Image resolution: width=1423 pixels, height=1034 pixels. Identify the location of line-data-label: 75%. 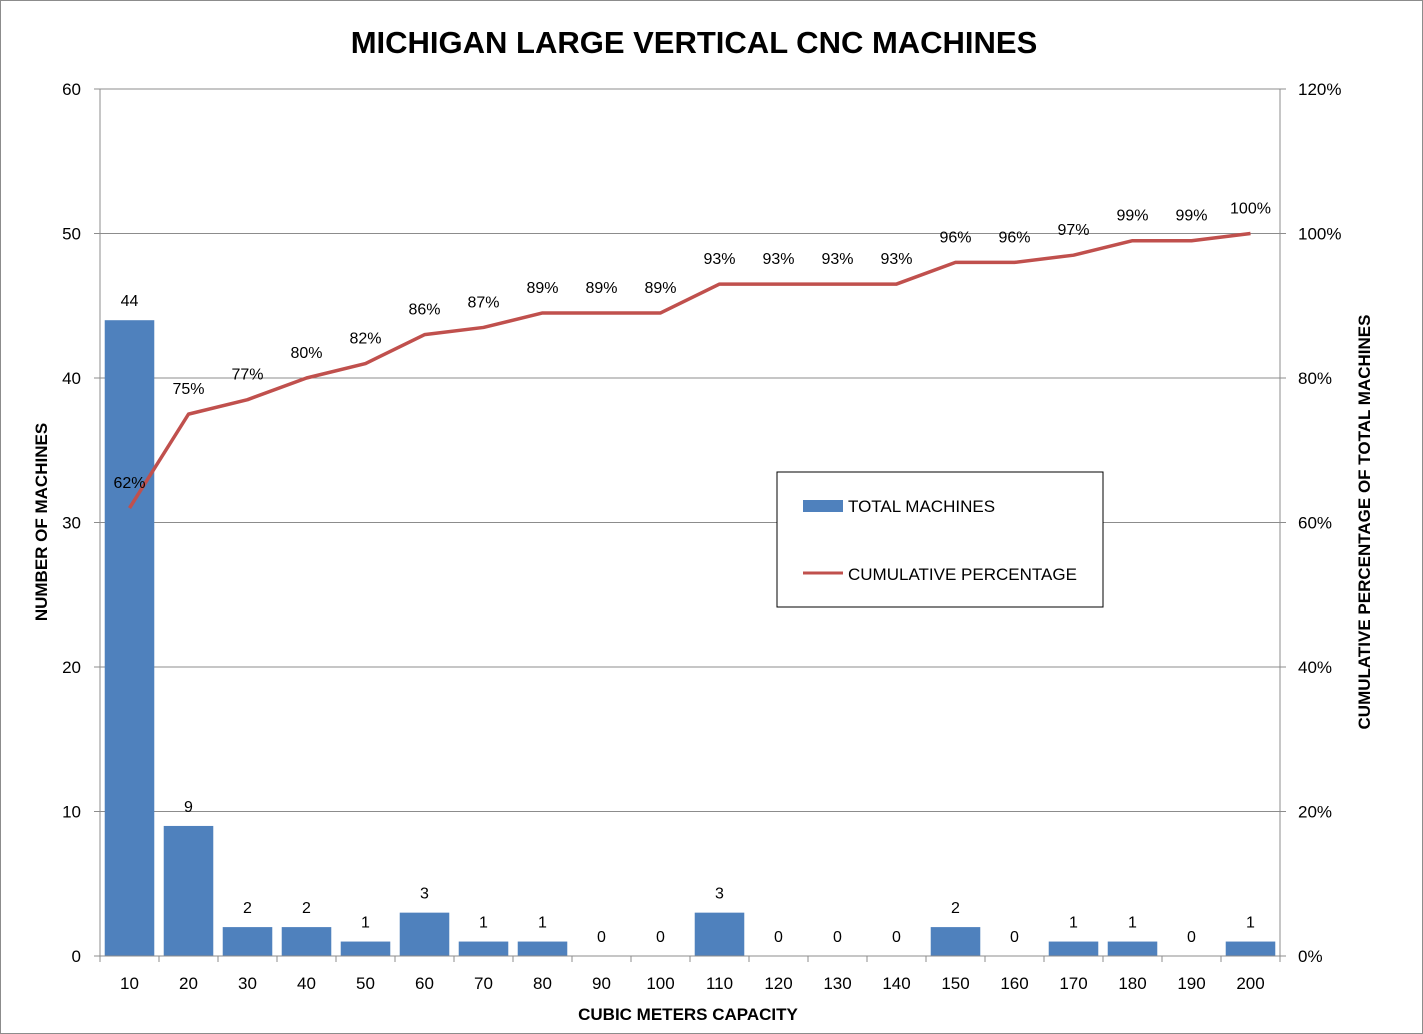
(188, 389).